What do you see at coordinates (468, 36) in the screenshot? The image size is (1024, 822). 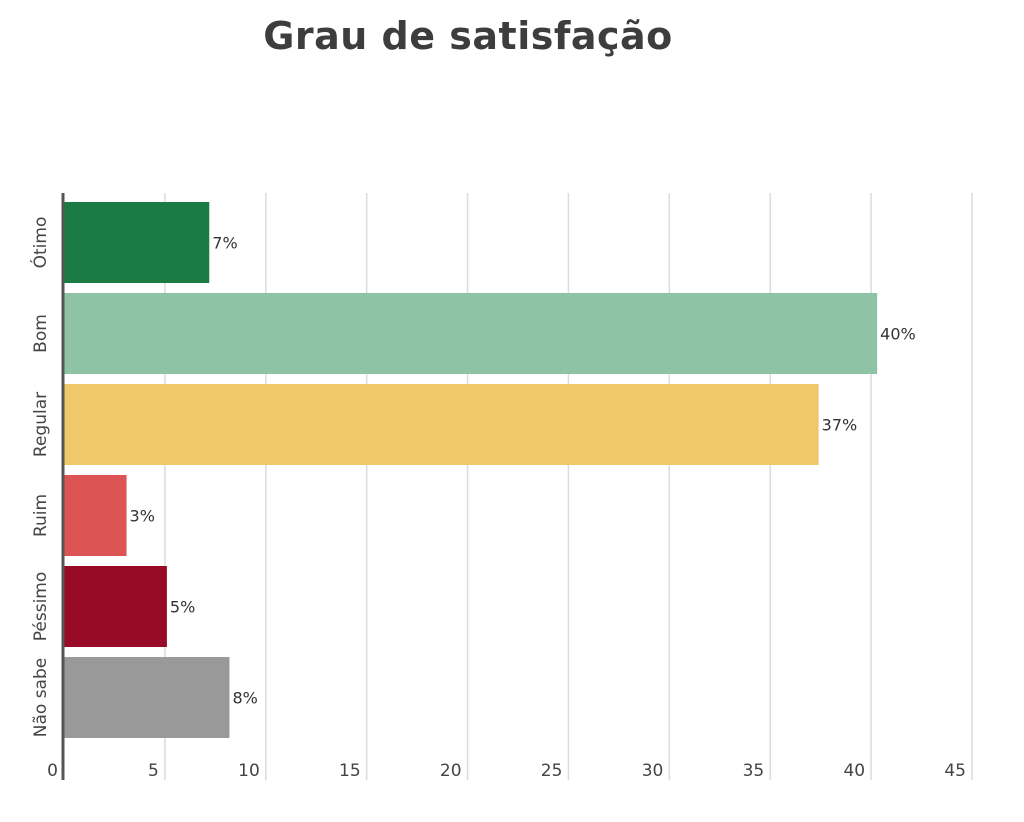 I see `chart-title: Grau de satisfação` at bounding box center [468, 36].